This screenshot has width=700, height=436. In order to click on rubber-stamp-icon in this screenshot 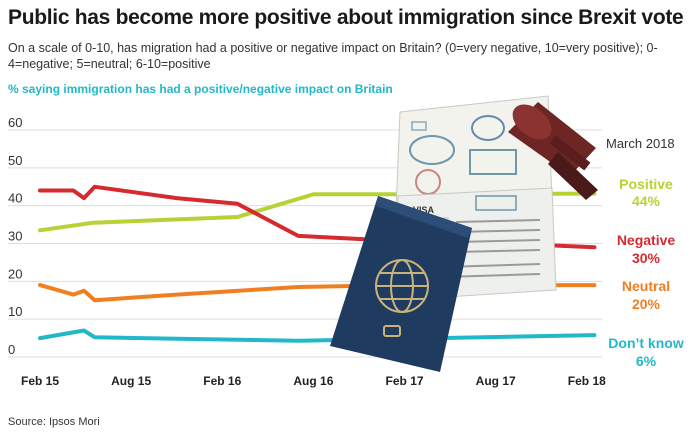, I will do `click(553, 151)`.